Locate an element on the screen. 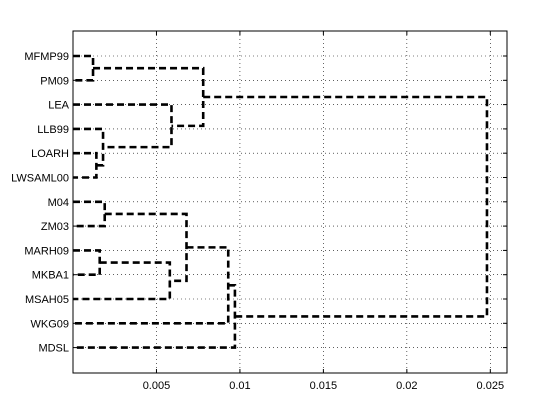  x-tick-label-1: 0.01 is located at coordinates (239, 386).